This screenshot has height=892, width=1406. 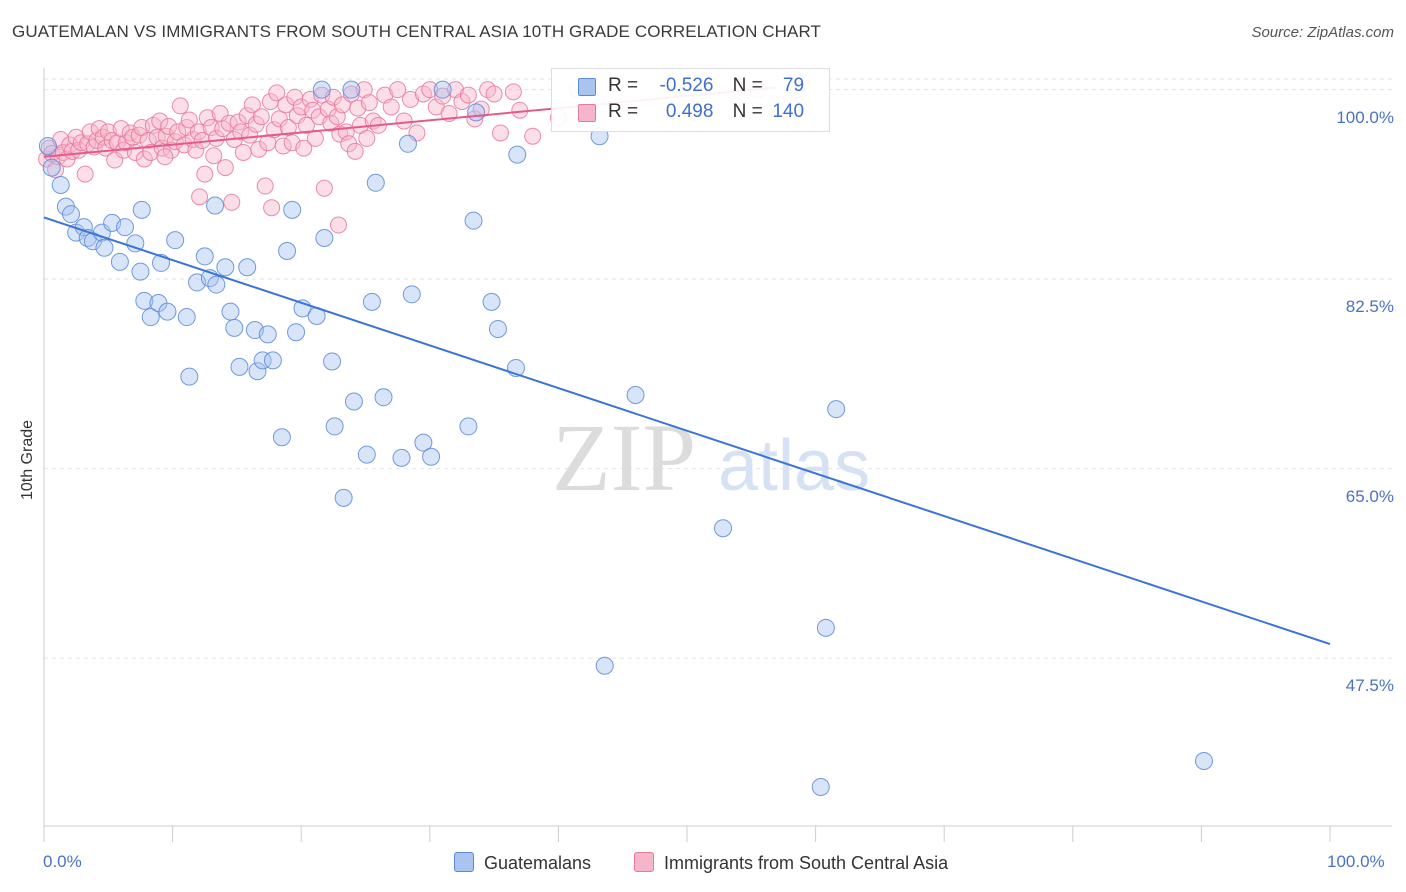 What do you see at coordinates (1369, 496) in the screenshot?
I see `y-tick-label: 65.0%` at bounding box center [1369, 496].